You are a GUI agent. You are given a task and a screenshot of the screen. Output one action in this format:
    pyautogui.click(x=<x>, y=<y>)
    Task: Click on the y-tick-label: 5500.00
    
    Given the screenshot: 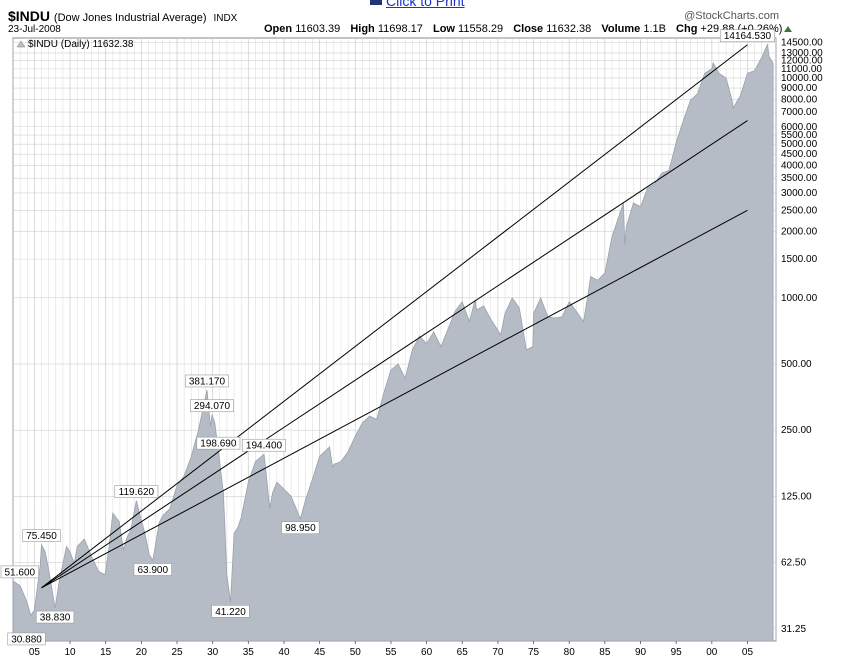 What is the action you would take?
    pyautogui.click(x=799, y=135)
    